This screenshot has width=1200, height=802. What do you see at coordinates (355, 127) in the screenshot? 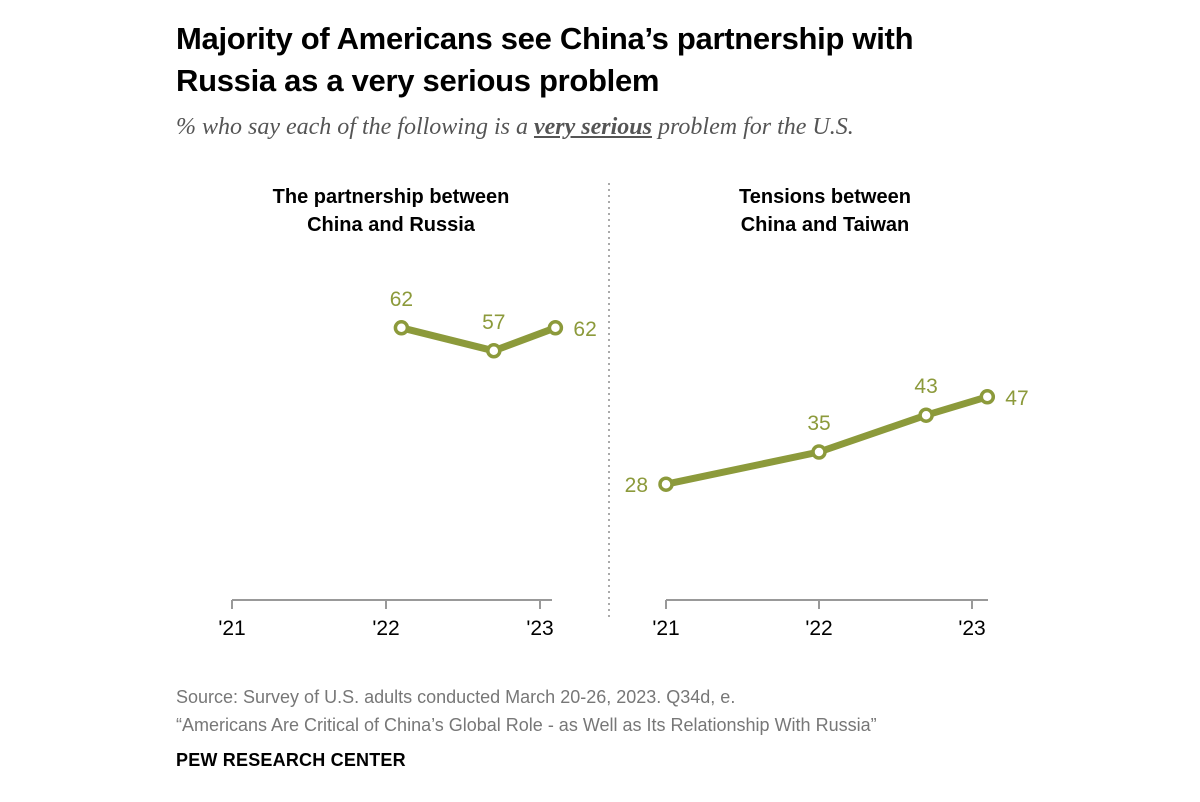
I see `subtitle-text-before: % who say each of the following is a` at bounding box center [355, 127].